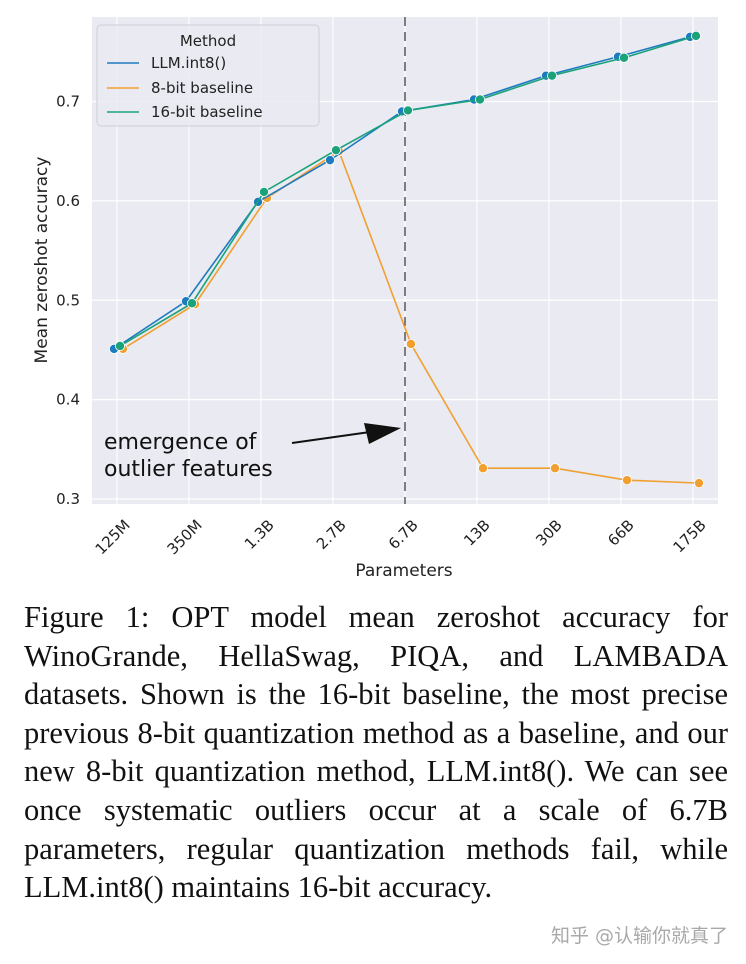  What do you see at coordinates (68, 201) in the screenshot?
I see `y-tick-label: 0.6` at bounding box center [68, 201].